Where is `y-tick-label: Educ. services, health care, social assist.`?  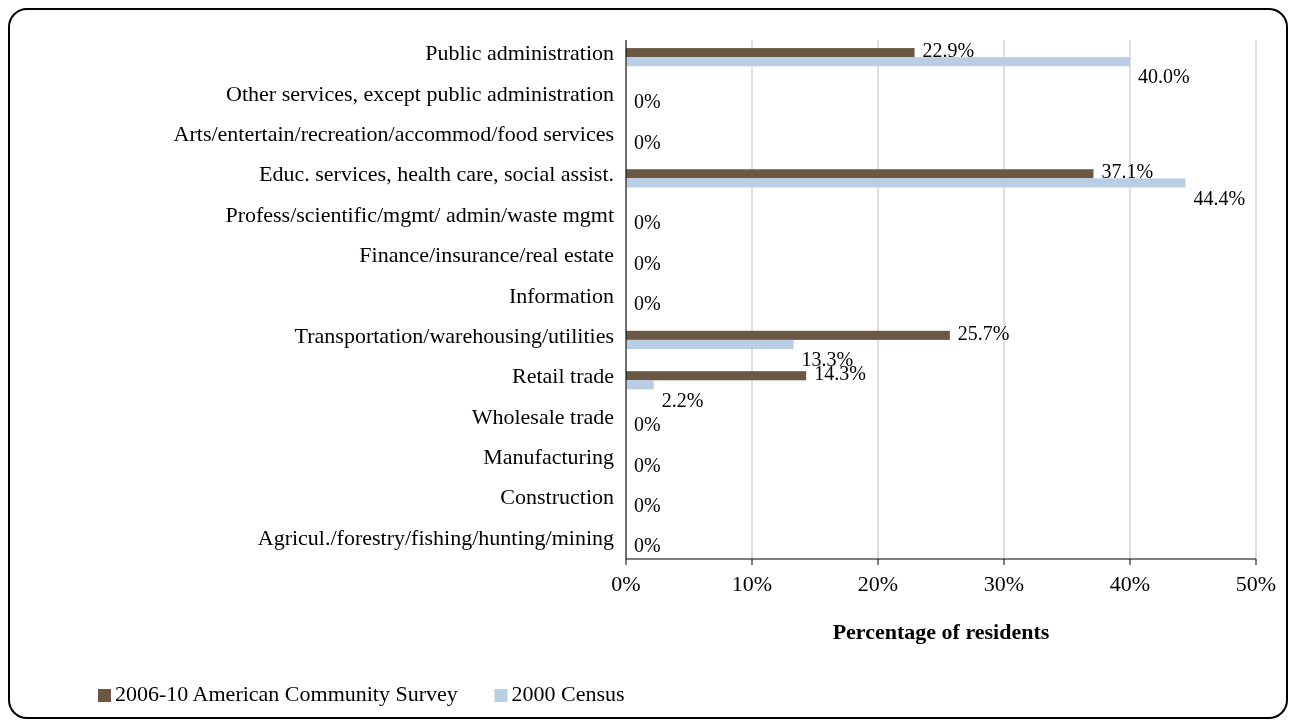 y-tick-label: Educ. services, health care, social assist. is located at coordinates (436, 174).